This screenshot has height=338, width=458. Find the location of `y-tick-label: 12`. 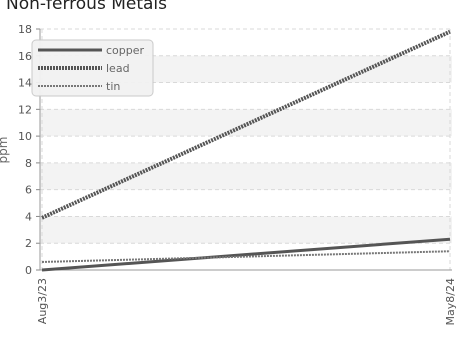

y-tick-label: 12 is located at coordinates (25, 109).